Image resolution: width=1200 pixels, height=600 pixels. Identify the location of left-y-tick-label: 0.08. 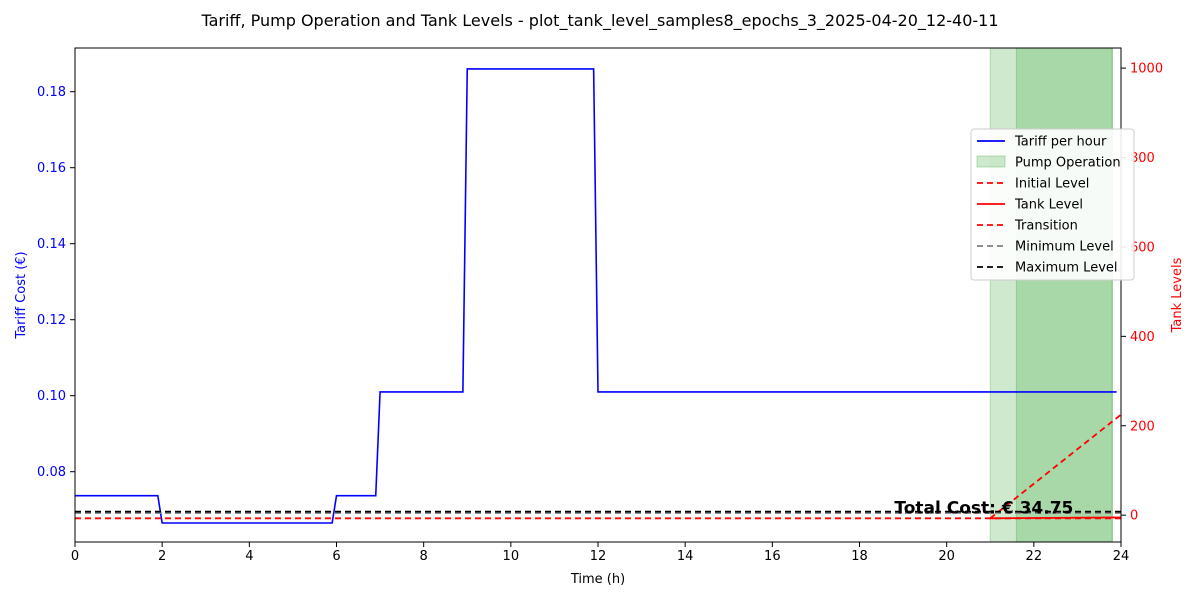
(51, 472).